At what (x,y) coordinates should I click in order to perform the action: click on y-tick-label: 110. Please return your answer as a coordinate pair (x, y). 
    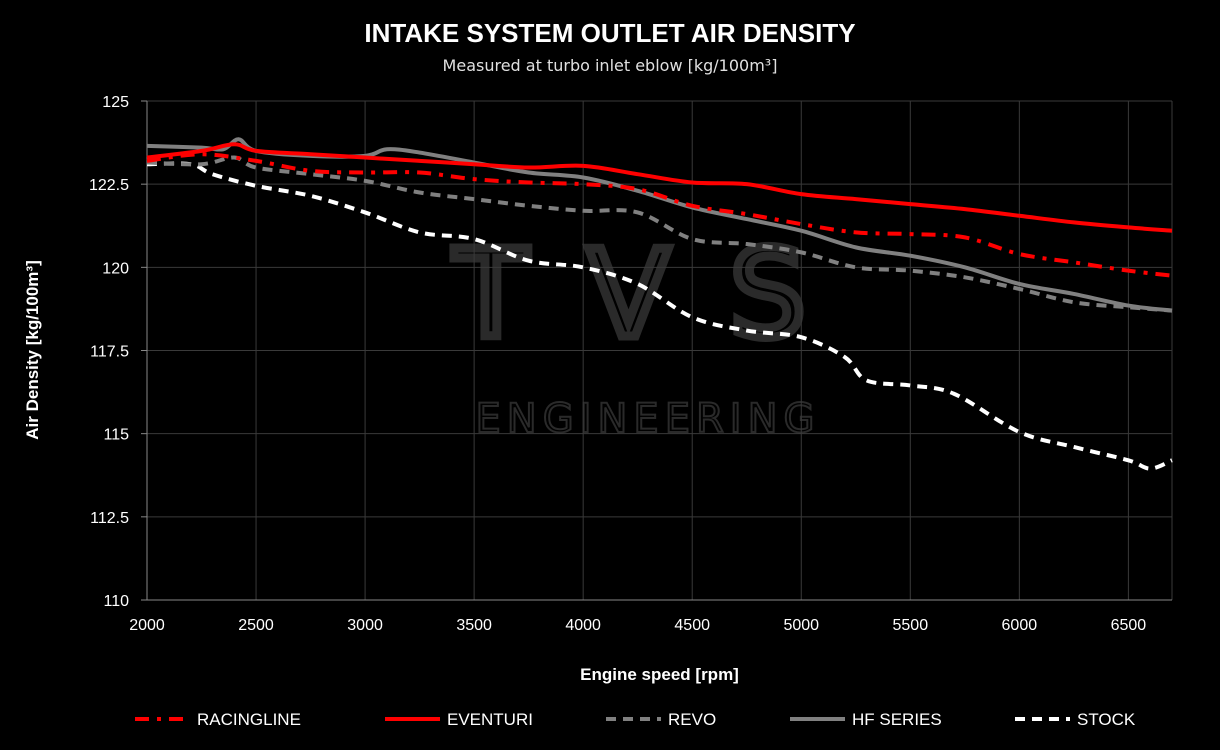
    Looking at the image, I should click on (116, 601).